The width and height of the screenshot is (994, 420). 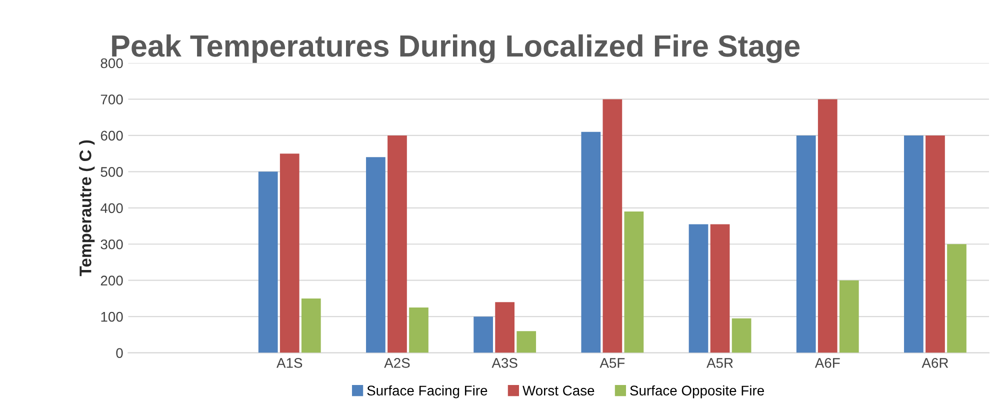 What do you see at coordinates (935, 363) in the screenshot?
I see `x-tick-label: A6R` at bounding box center [935, 363].